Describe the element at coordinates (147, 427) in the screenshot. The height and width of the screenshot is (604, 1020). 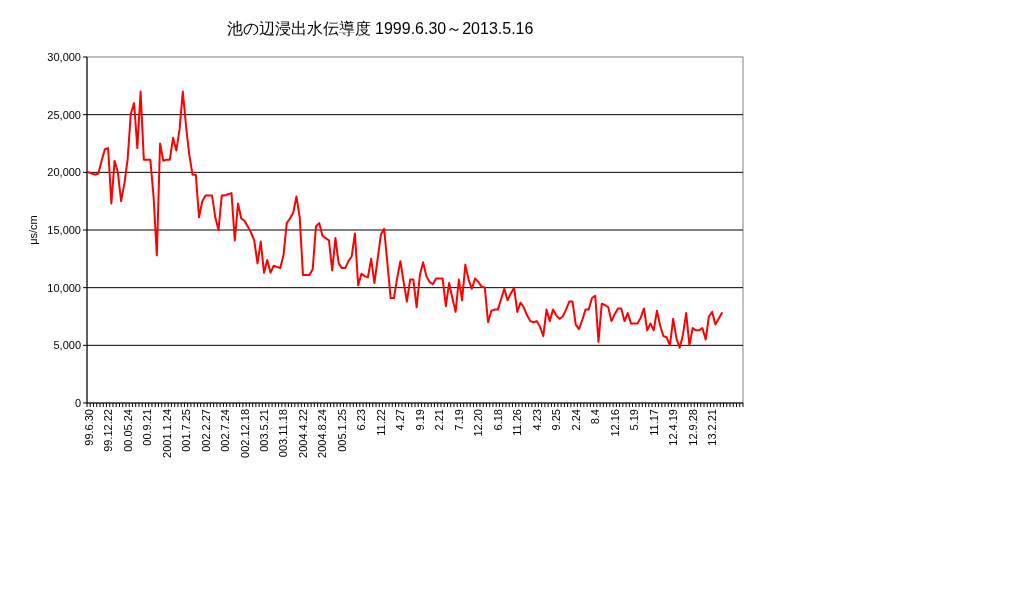
I see `xtick-label: 00.9.21` at that location.